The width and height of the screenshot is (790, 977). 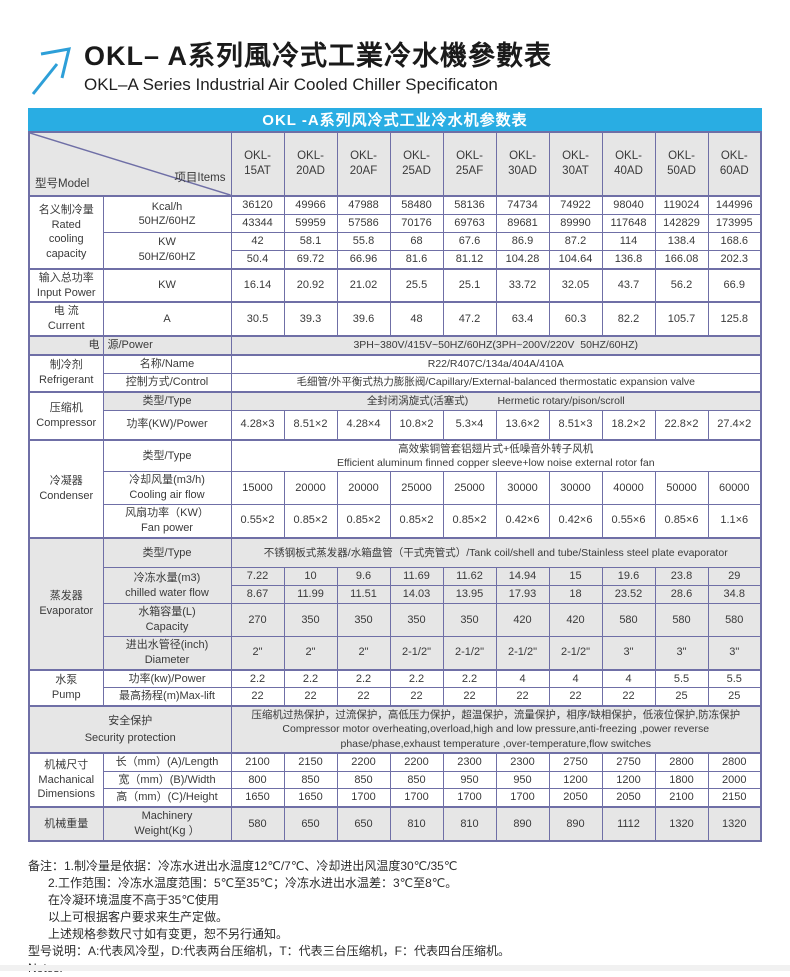 What do you see at coordinates (734, 259) in the screenshot?
I see `spec-value: 202.3` at bounding box center [734, 259].